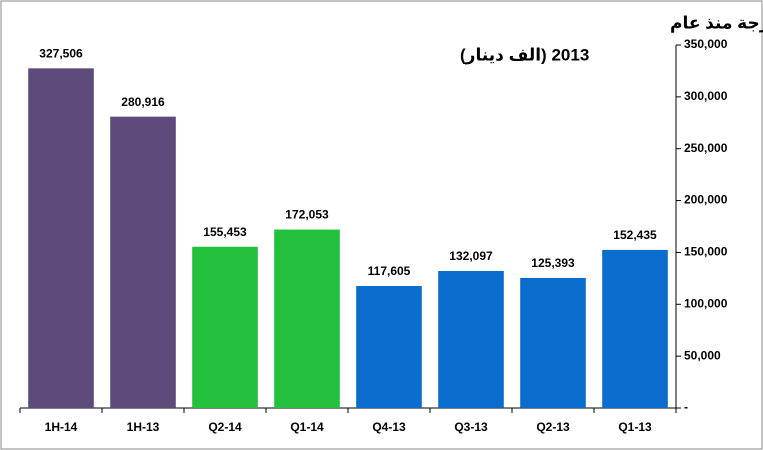  I want to click on x-tick-label: Q1-13, so click(635, 427).